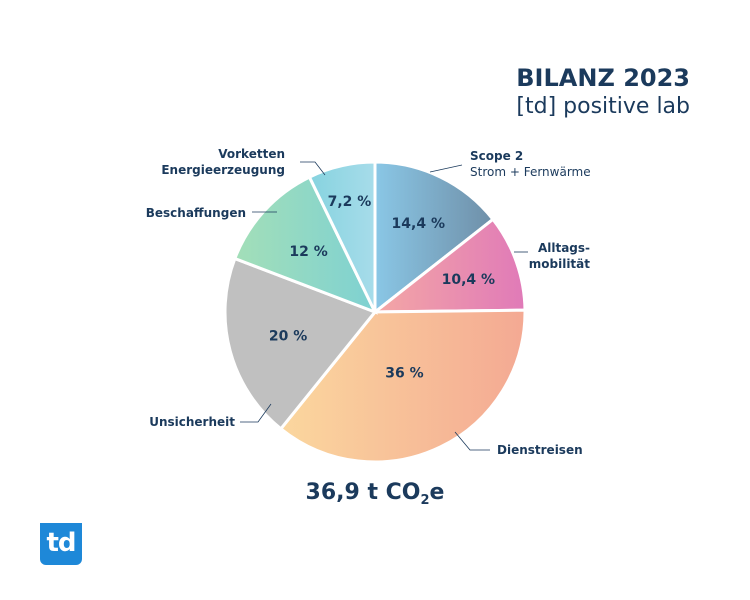 Image resolution: width=750 pixels, height=600 pixels. What do you see at coordinates (350, 202) in the screenshot?
I see `slice-value-label: 7,2 %` at bounding box center [350, 202].